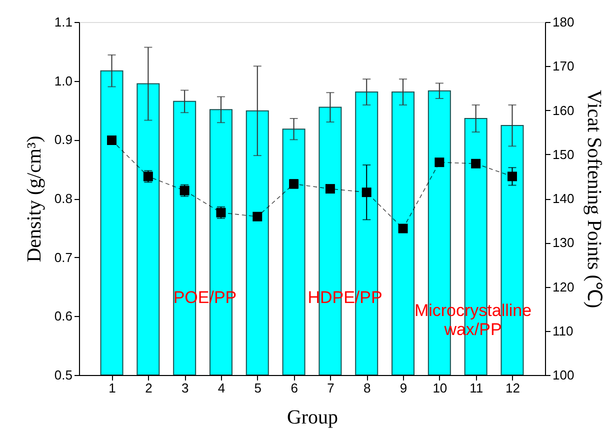 The height and width of the screenshot is (439, 603). What do you see at coordinates (513, 388) in the screenshot?
I see `x-tick-label: 12` at bounding box center [513, 388].